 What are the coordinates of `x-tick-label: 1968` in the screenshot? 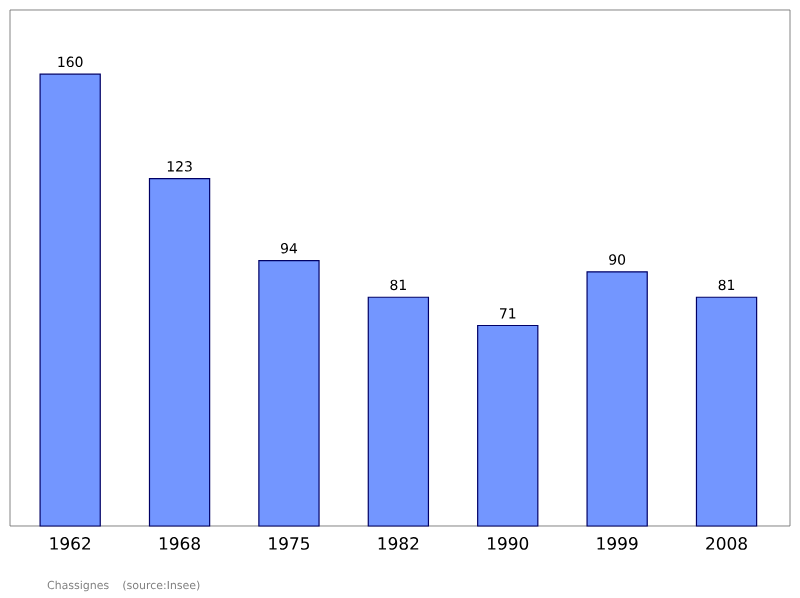 It's located at (179, 543).